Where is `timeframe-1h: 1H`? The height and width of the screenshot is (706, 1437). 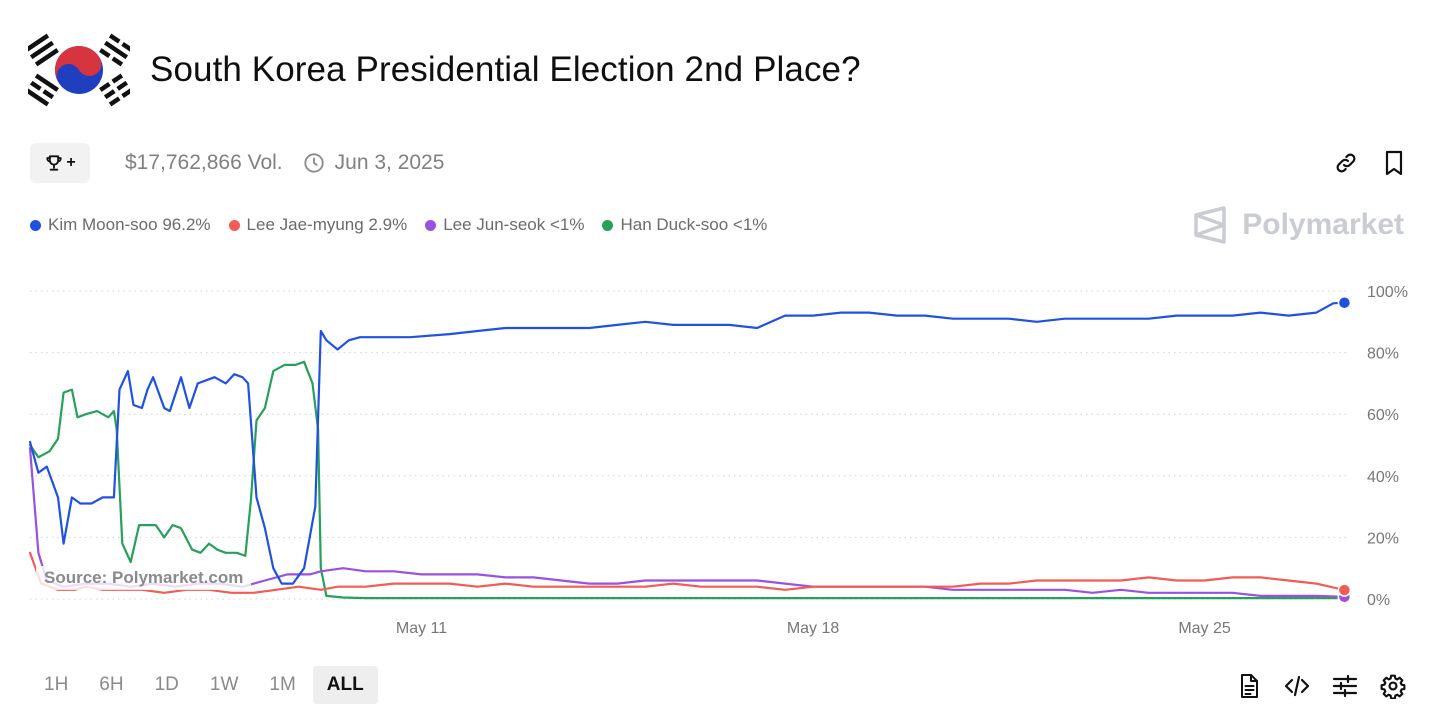 timeframe-1h: 1H is located at coordinates (56, 684).